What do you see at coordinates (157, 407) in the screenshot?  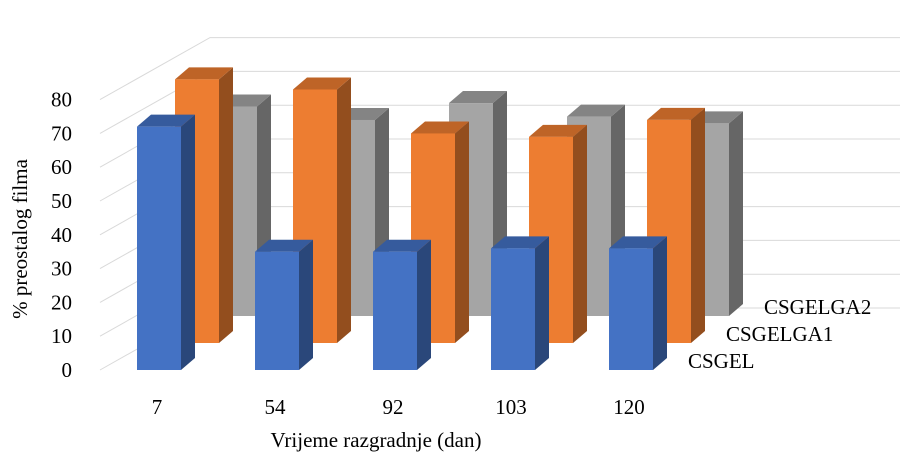 I see `x-tick-label: 7` at bounding box center [157, 407].